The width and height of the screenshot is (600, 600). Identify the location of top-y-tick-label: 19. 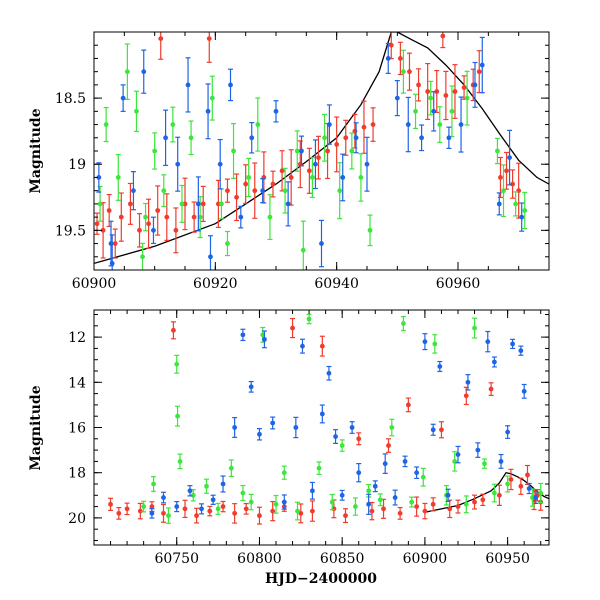
(77, 165).